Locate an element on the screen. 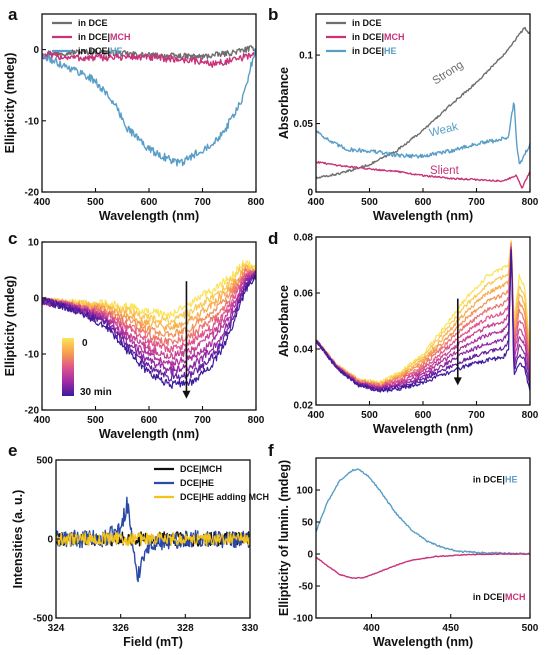  legend-label: DCE|HE adding MCH is located at coordinates (224, 497).